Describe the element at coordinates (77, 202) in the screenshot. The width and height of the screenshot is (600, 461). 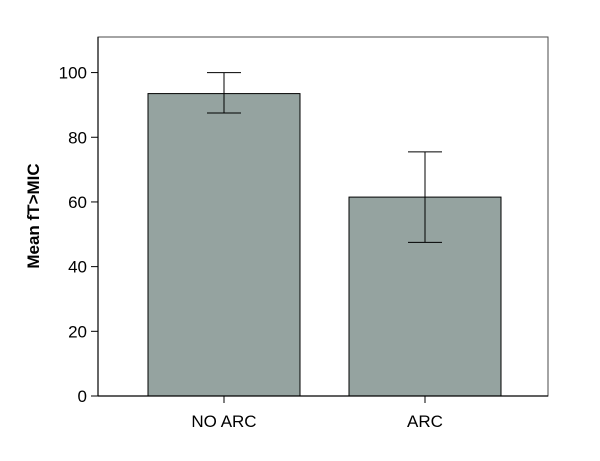
I see `y-tick-label: 60` at that location.